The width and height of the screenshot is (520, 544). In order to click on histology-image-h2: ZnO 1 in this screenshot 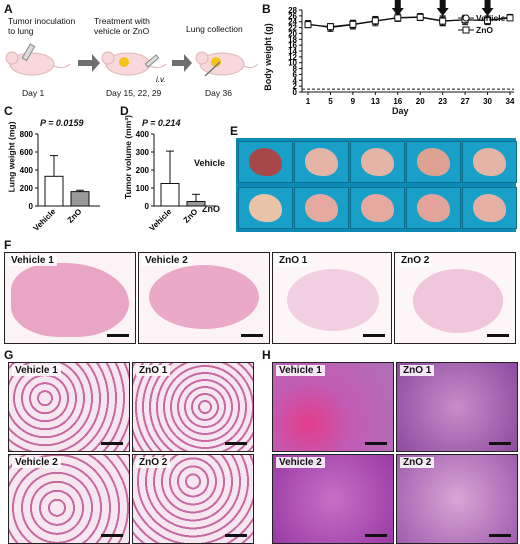, I will do `click(457, 407)`.